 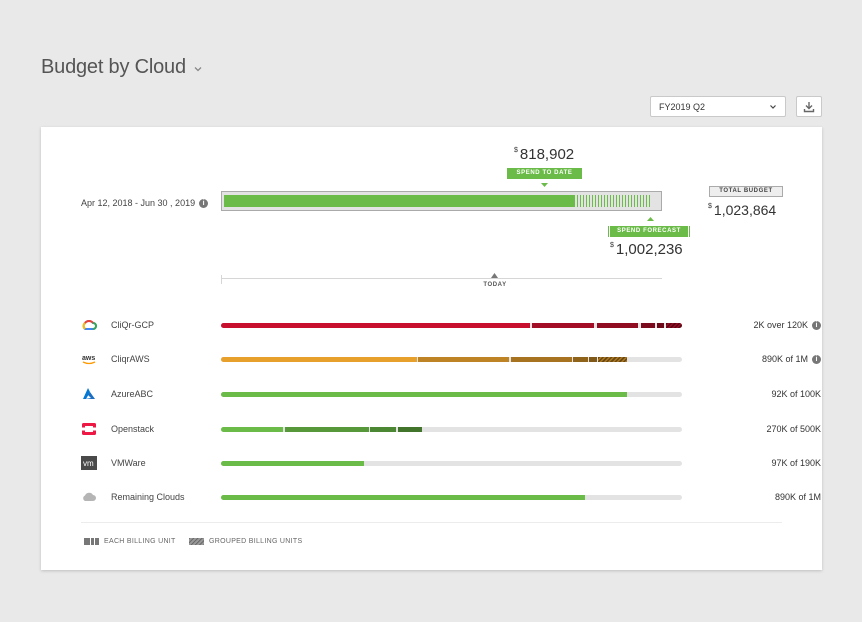 I want to click on cloud-value-text: 97K of 190K, so click(x=796, y=463).